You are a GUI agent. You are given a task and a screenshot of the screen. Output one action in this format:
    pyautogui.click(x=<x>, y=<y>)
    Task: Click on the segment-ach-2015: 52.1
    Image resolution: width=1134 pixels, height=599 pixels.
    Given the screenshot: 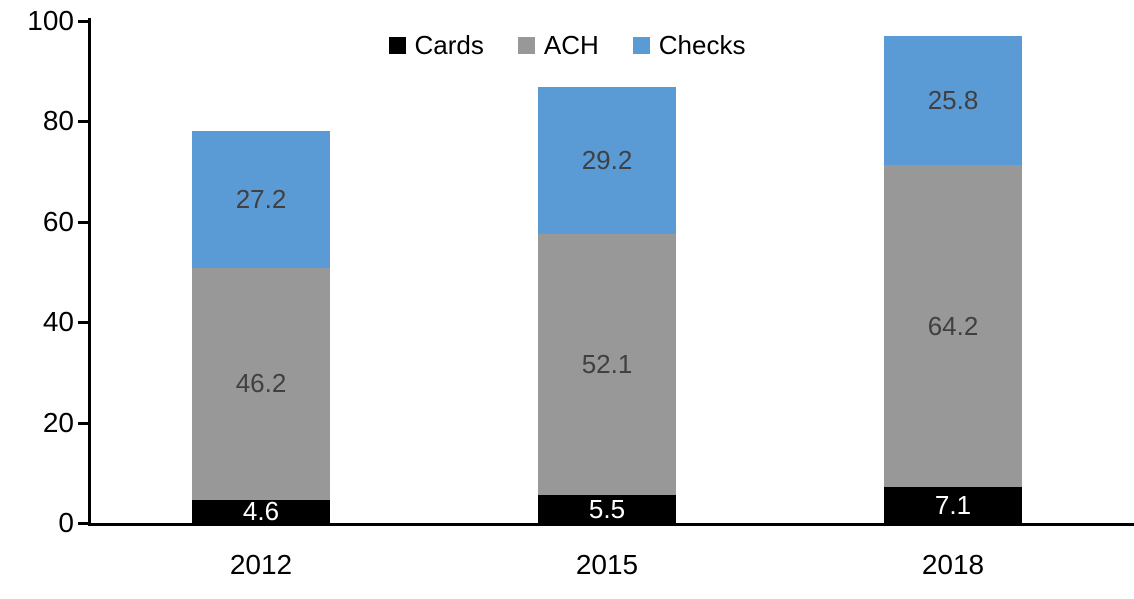 What is the action you would take?
    pyautogui.click(x=607, y=364)
    